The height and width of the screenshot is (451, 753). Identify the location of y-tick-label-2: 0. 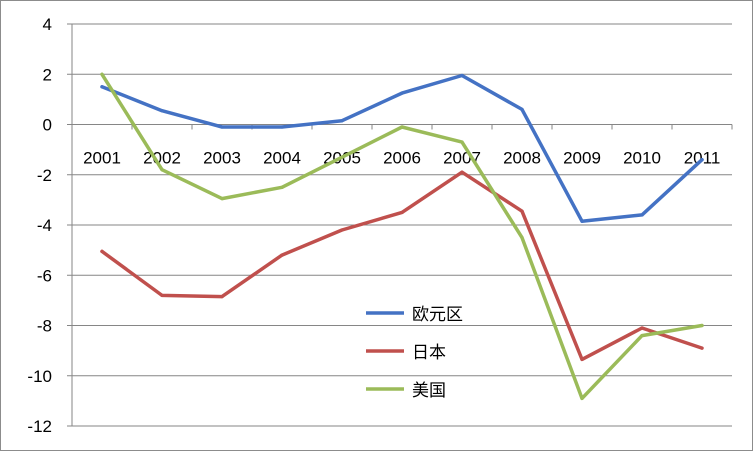
(47, 125).